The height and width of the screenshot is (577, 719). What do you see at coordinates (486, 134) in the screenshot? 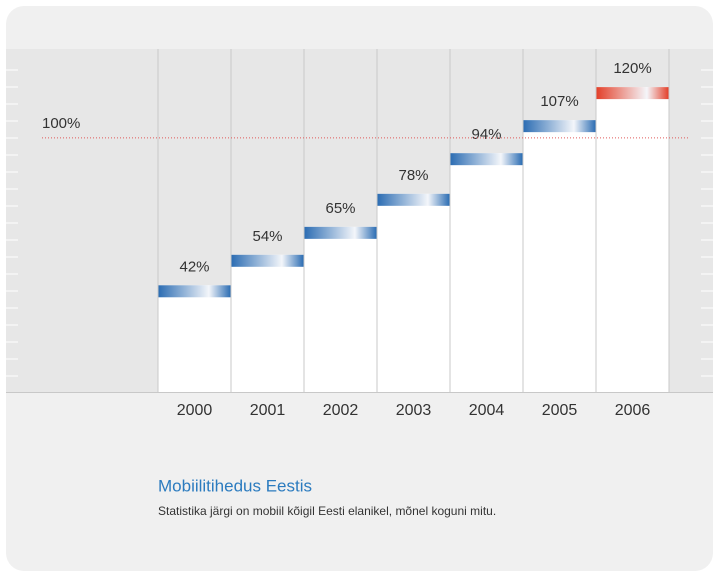
I see `value-label: 94%` at bounding box center [486, 134].